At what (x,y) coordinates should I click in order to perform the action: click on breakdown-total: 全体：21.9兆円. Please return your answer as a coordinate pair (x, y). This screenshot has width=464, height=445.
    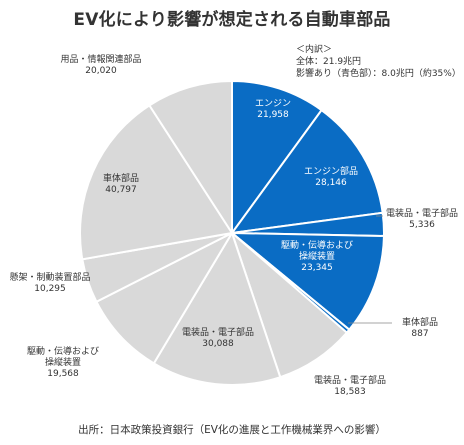
    Looking at the image, I should click on (329, 62).